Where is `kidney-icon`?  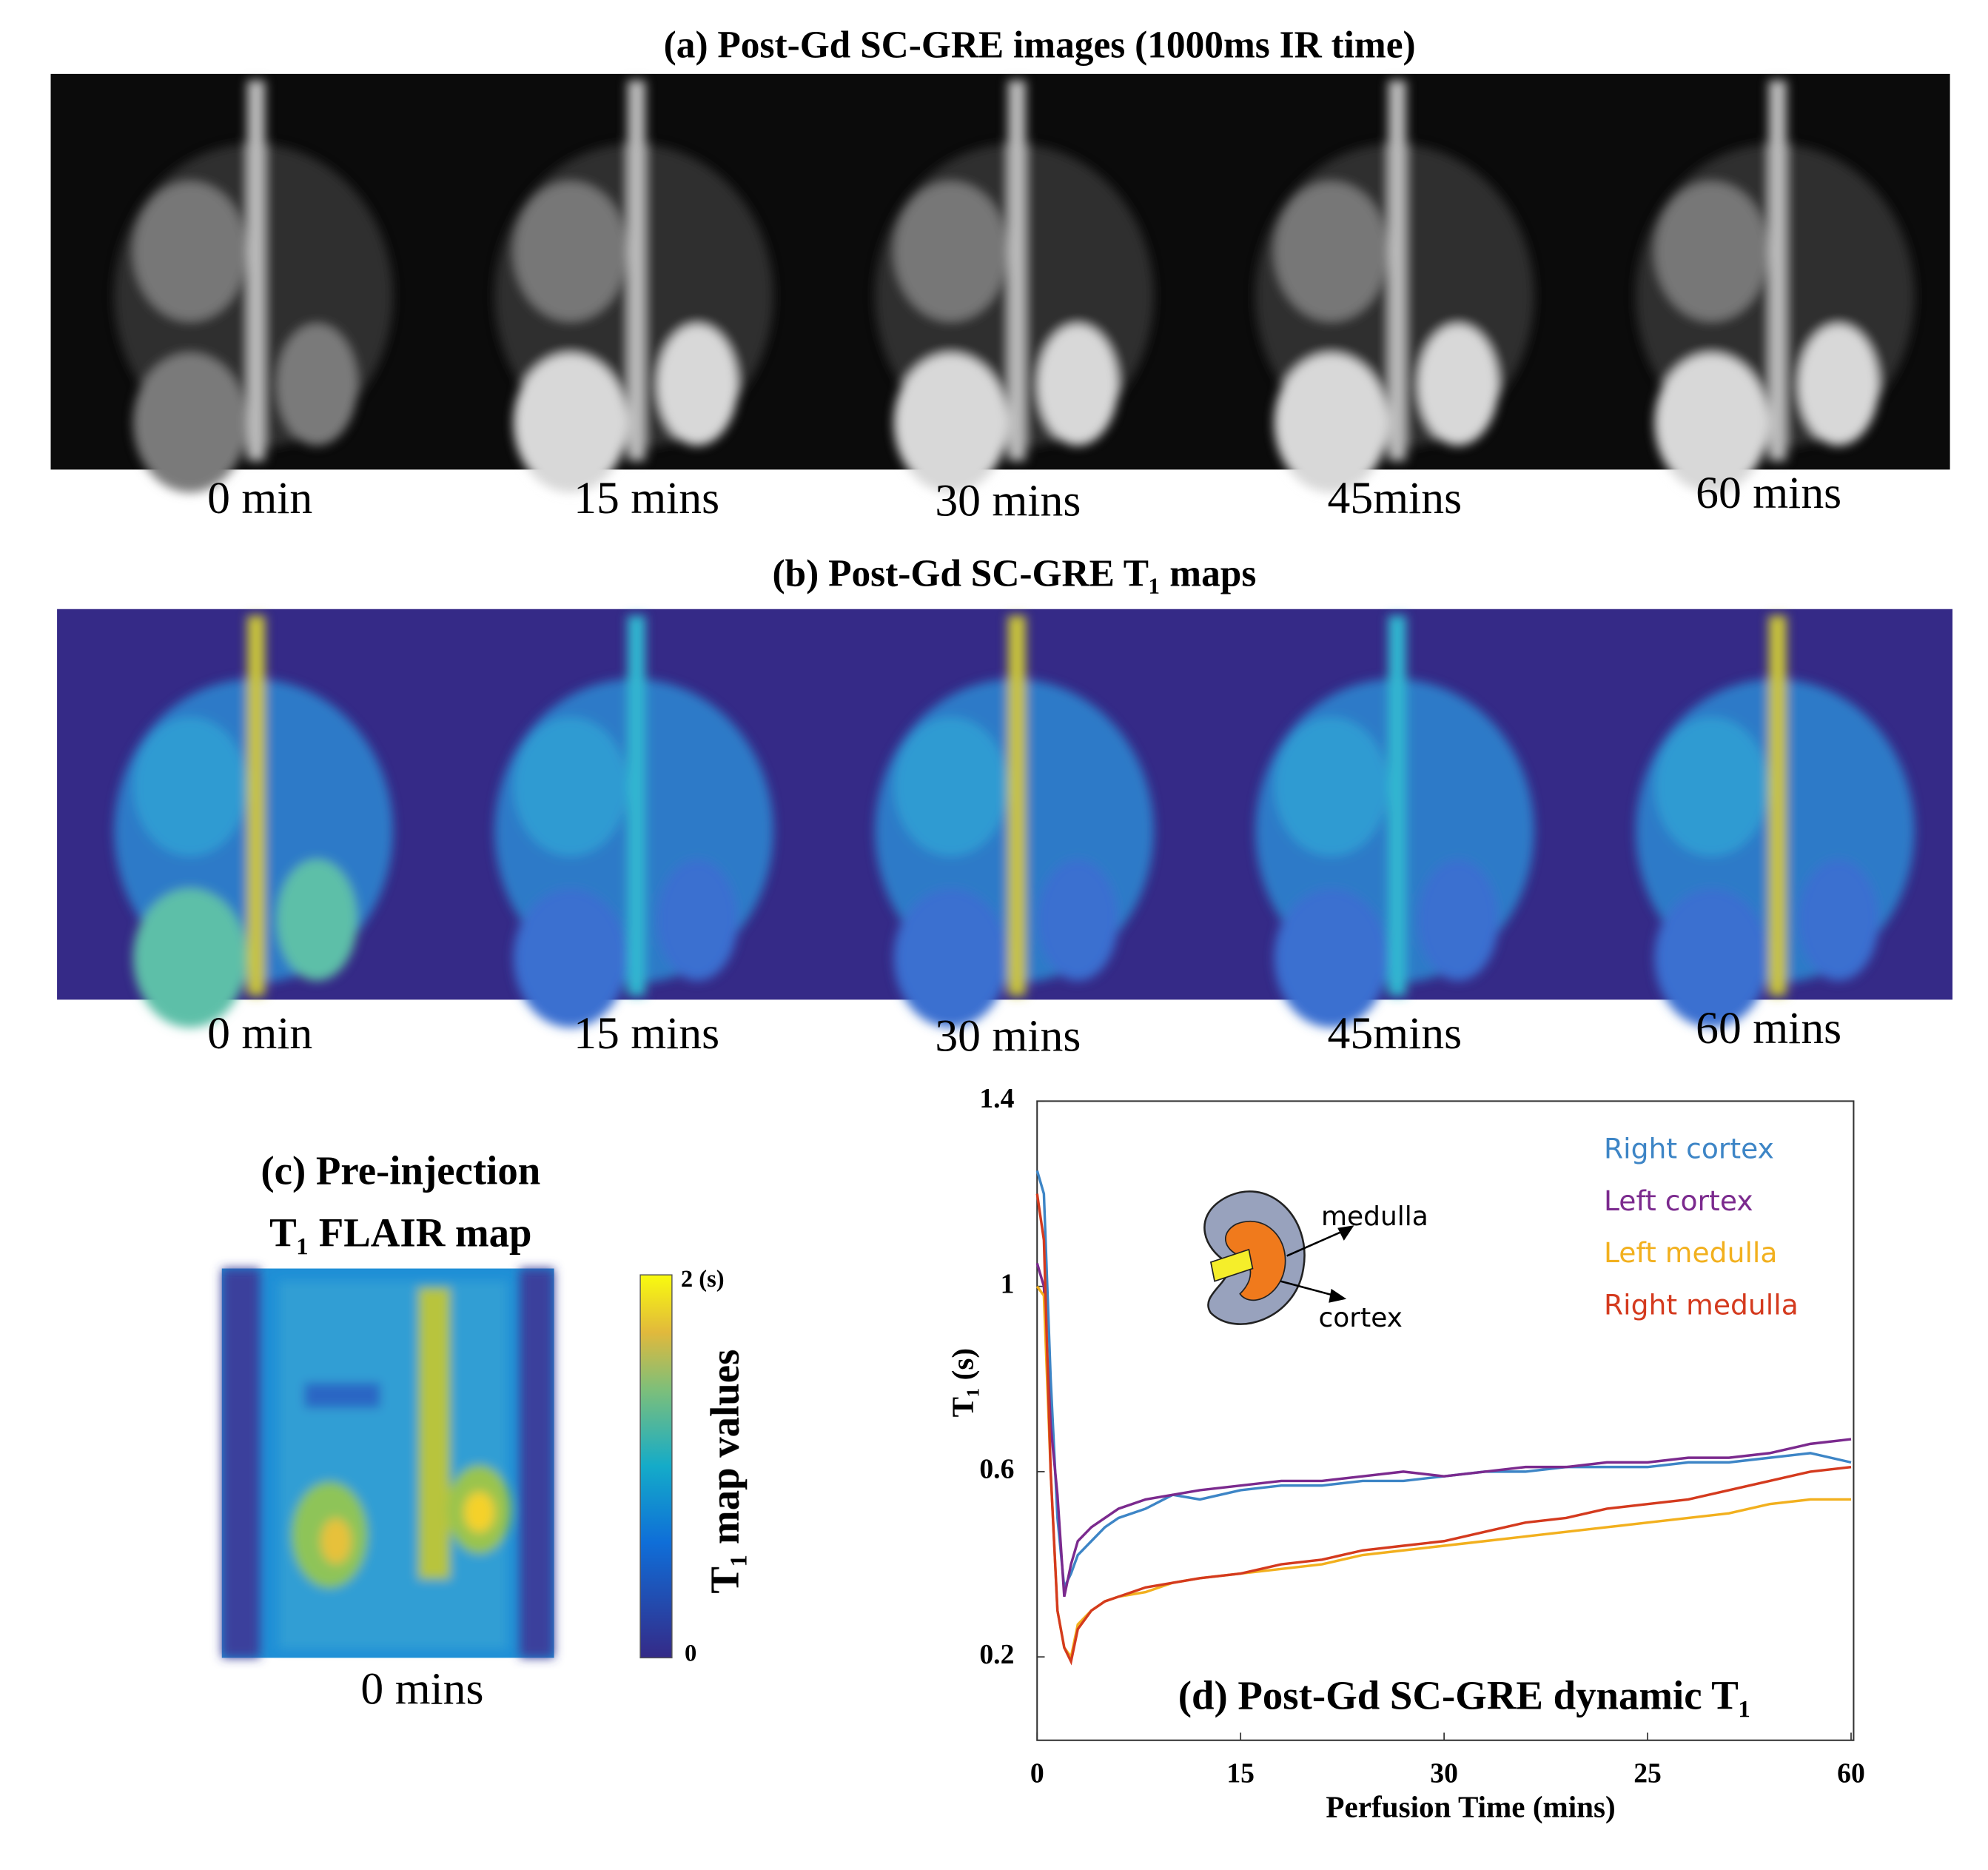 kidney-icon is located at coordinates (1278, 1257).